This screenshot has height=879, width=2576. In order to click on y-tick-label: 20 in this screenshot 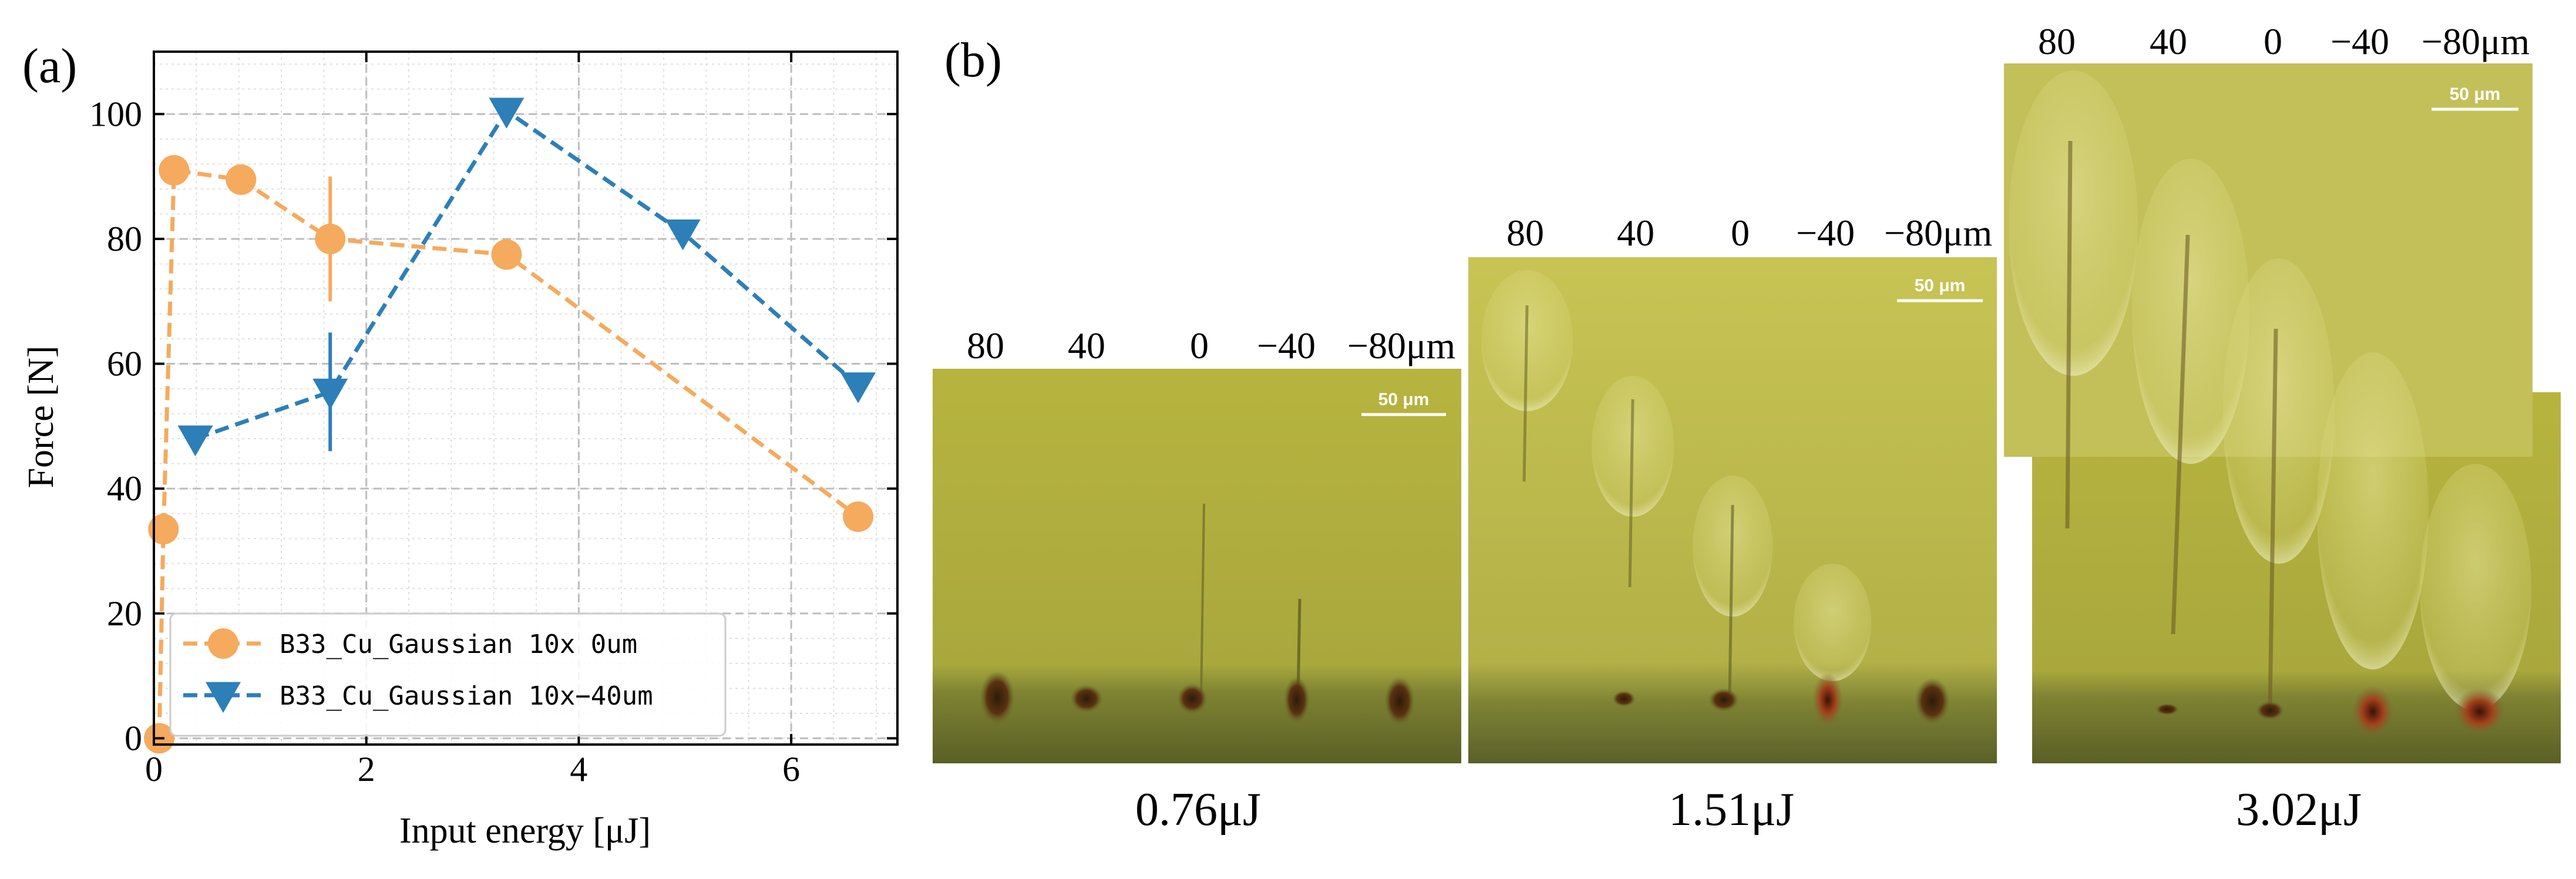, I will do `click(124, 613)`.